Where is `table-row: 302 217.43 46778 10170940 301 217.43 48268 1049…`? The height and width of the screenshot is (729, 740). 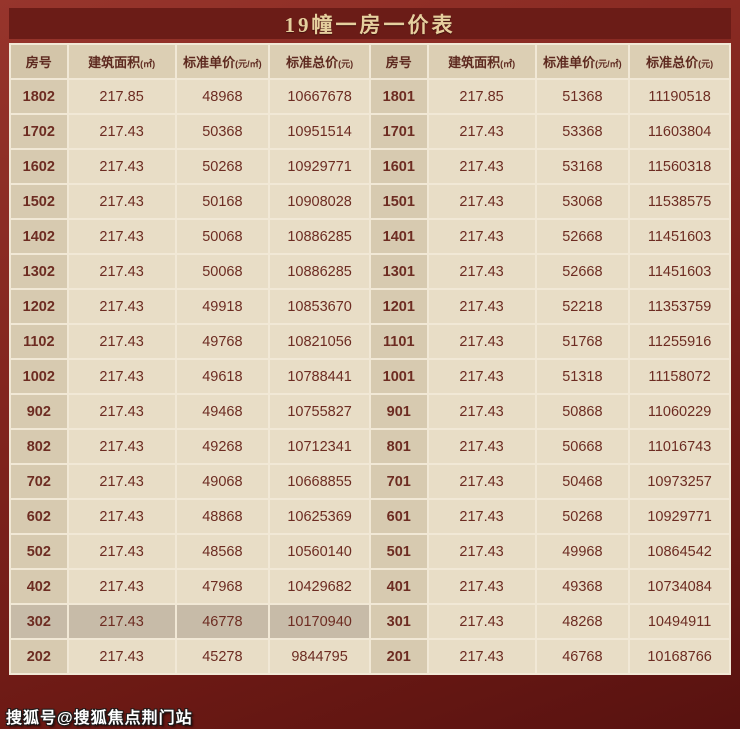 table-row: 302 217.43 46778 10170940 301 217.43 48268 1049… is located at coordinates (370, 621).